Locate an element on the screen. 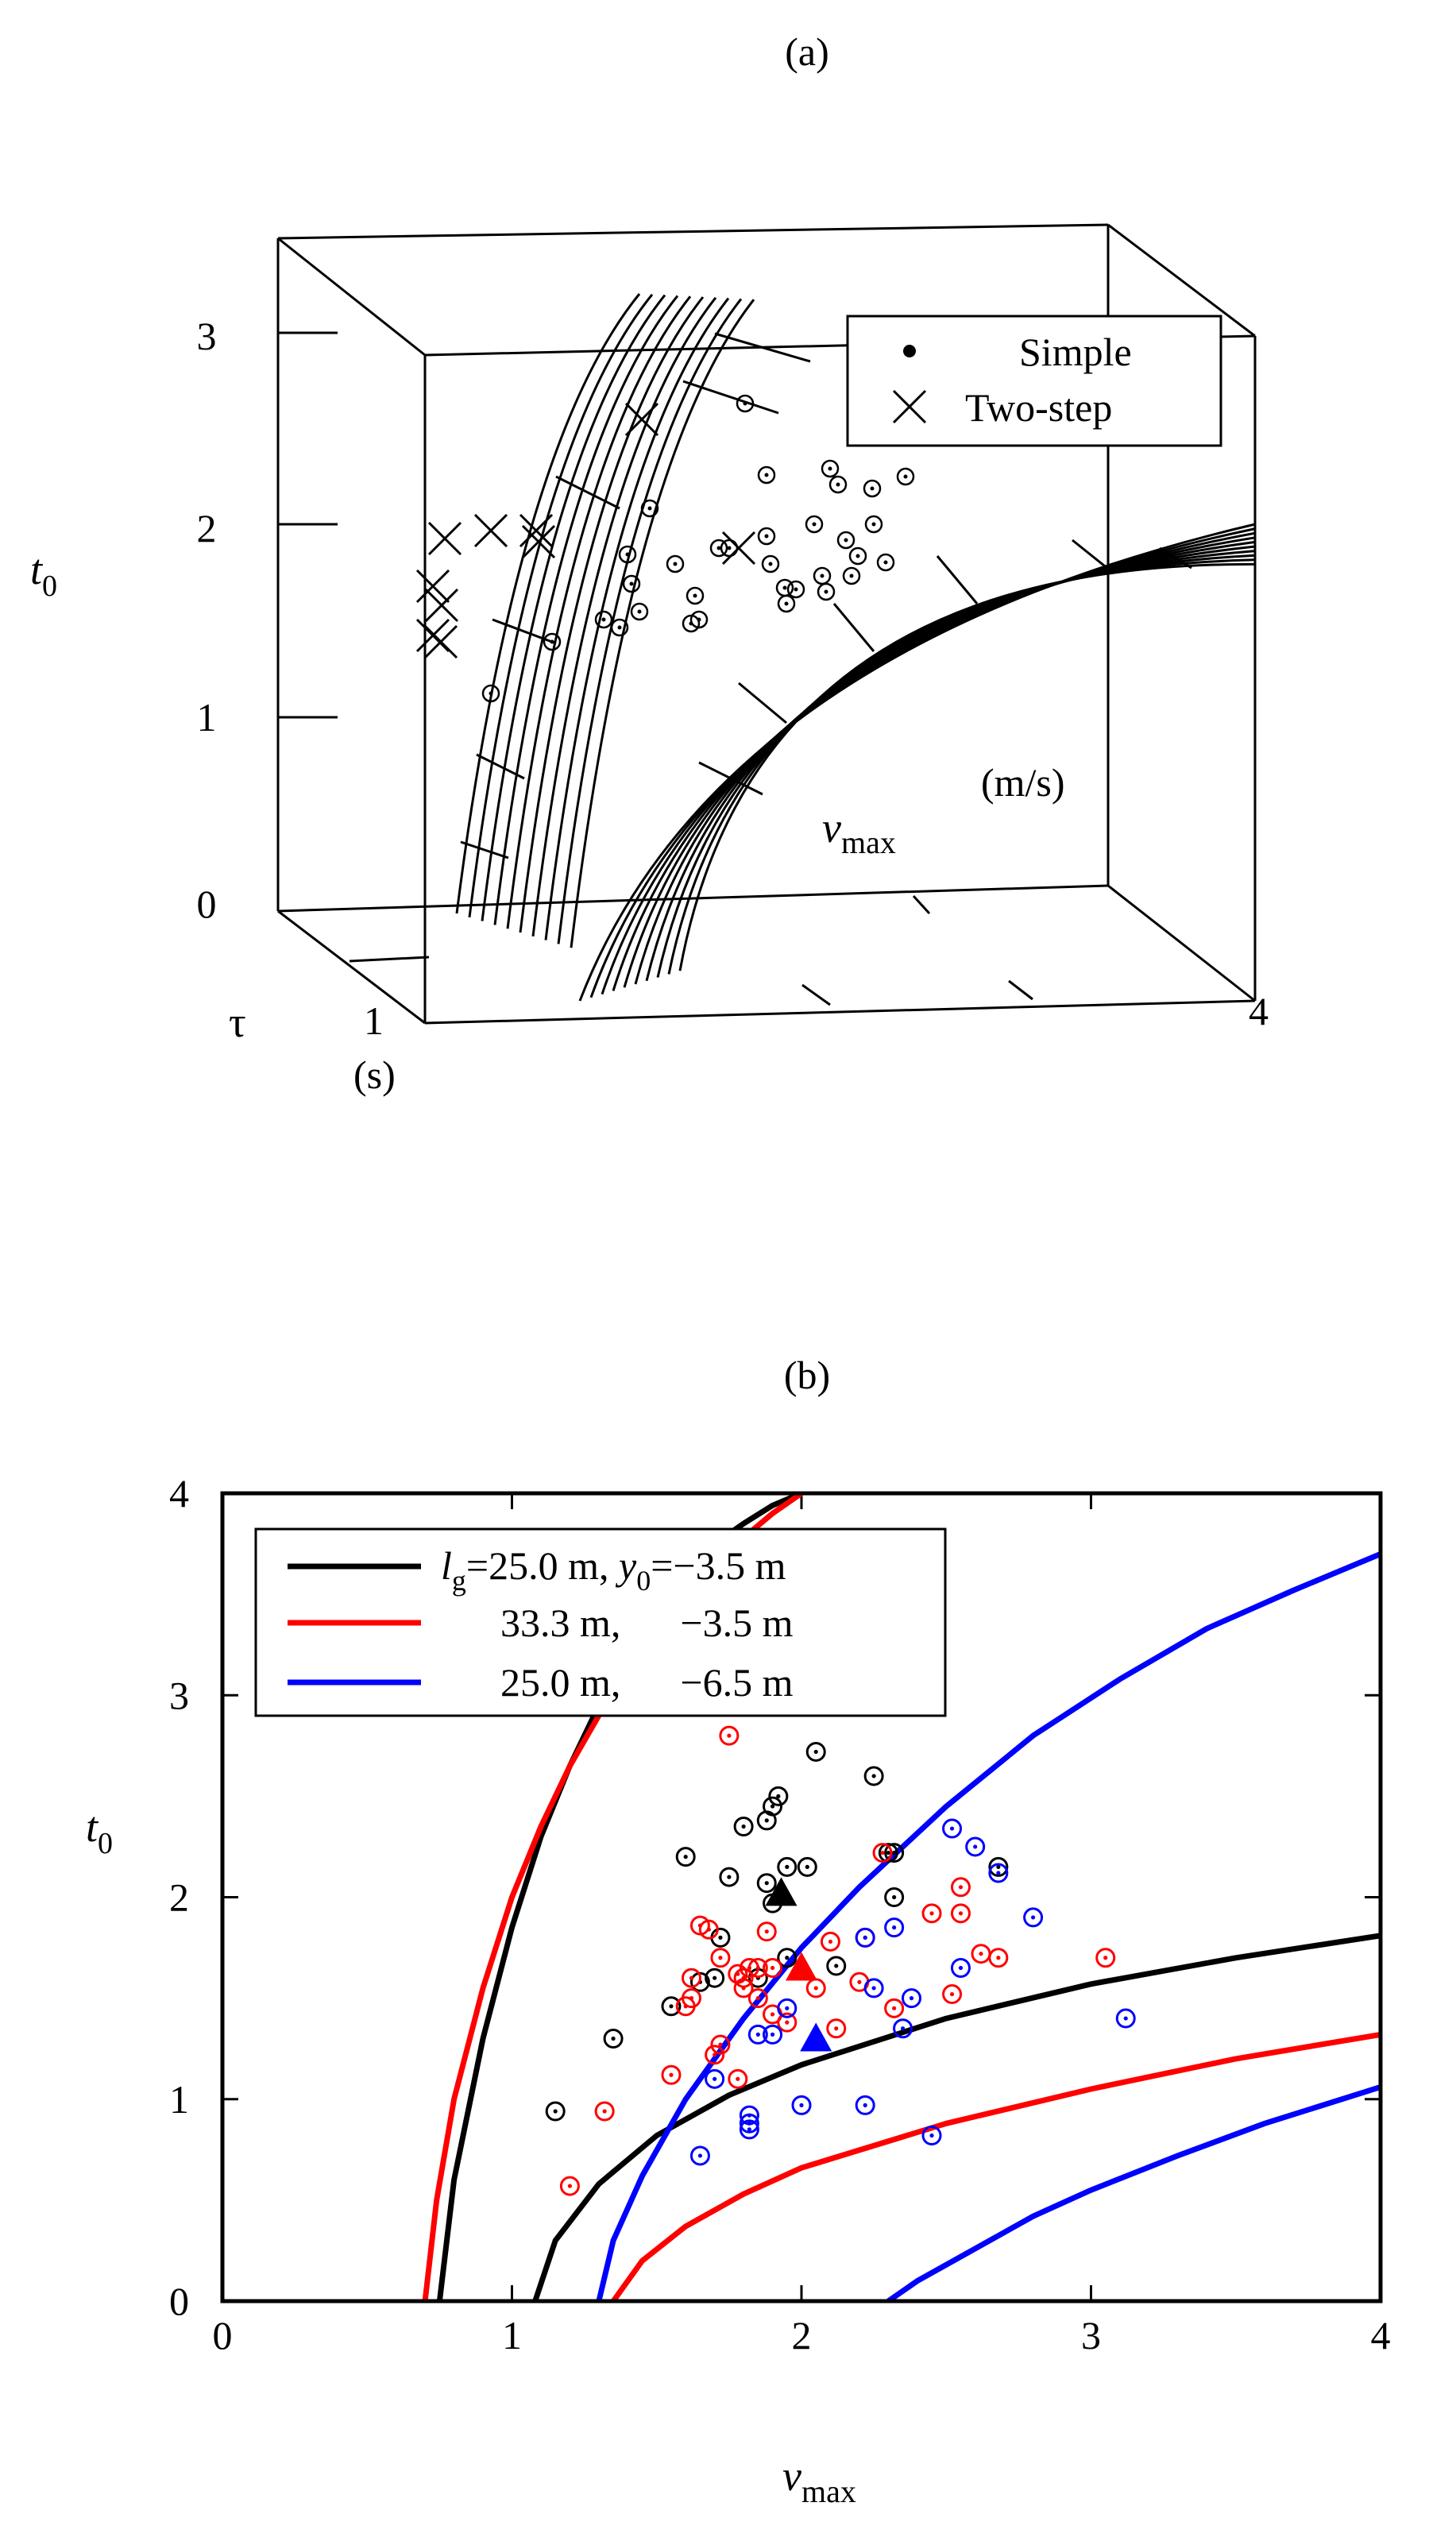  x-tick-label: 0 is located at coordinates (223, 2335).